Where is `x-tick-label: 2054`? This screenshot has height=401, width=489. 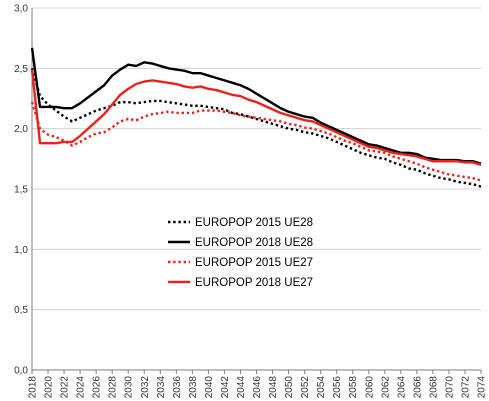 x-tick-label: 2054 is located at coordinates (321, 387).